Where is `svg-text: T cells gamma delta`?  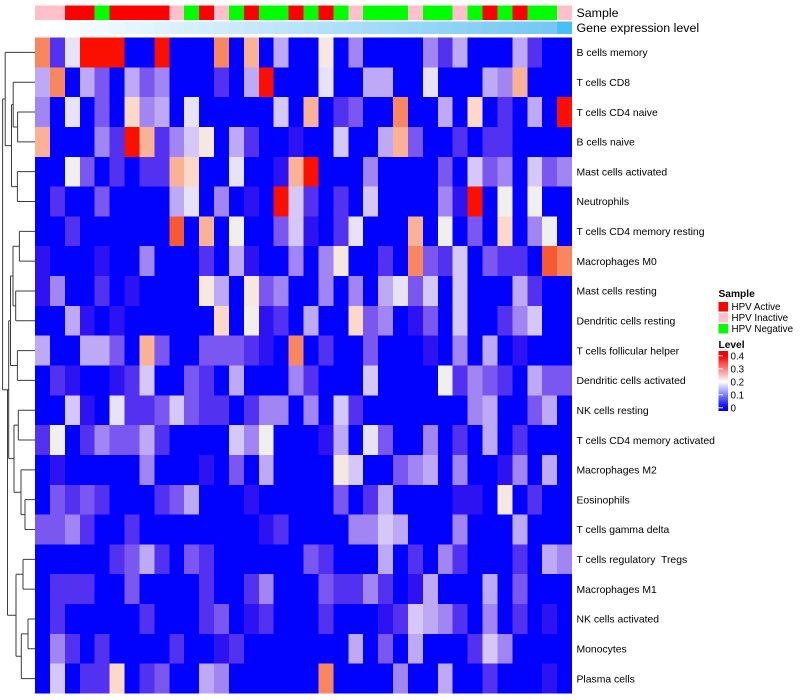 svg-text: T cells gamma delta is located at coordinates (623, 530).